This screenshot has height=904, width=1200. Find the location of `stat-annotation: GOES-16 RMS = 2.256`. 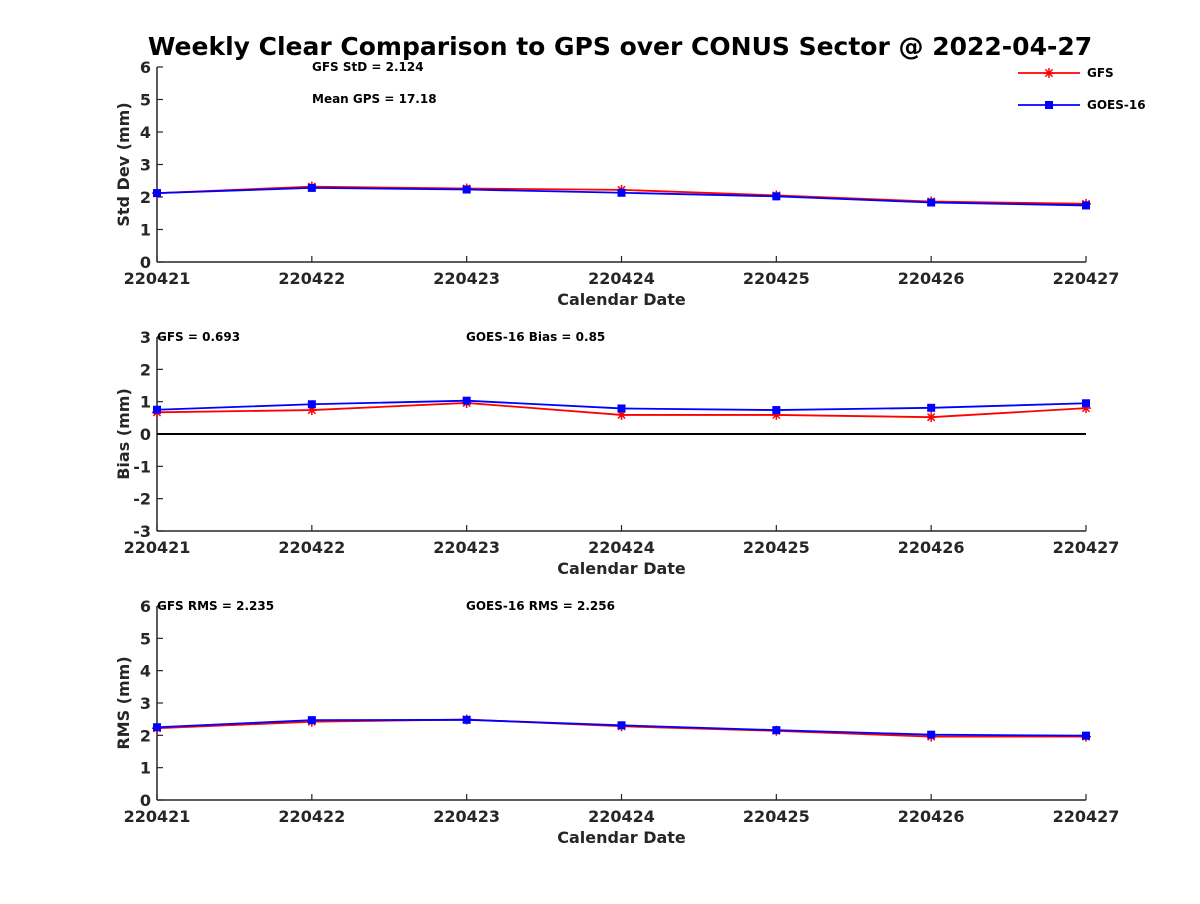

stat-annotation: GOES-16 RMS = 2.256 is located at coordinates (540, 606).